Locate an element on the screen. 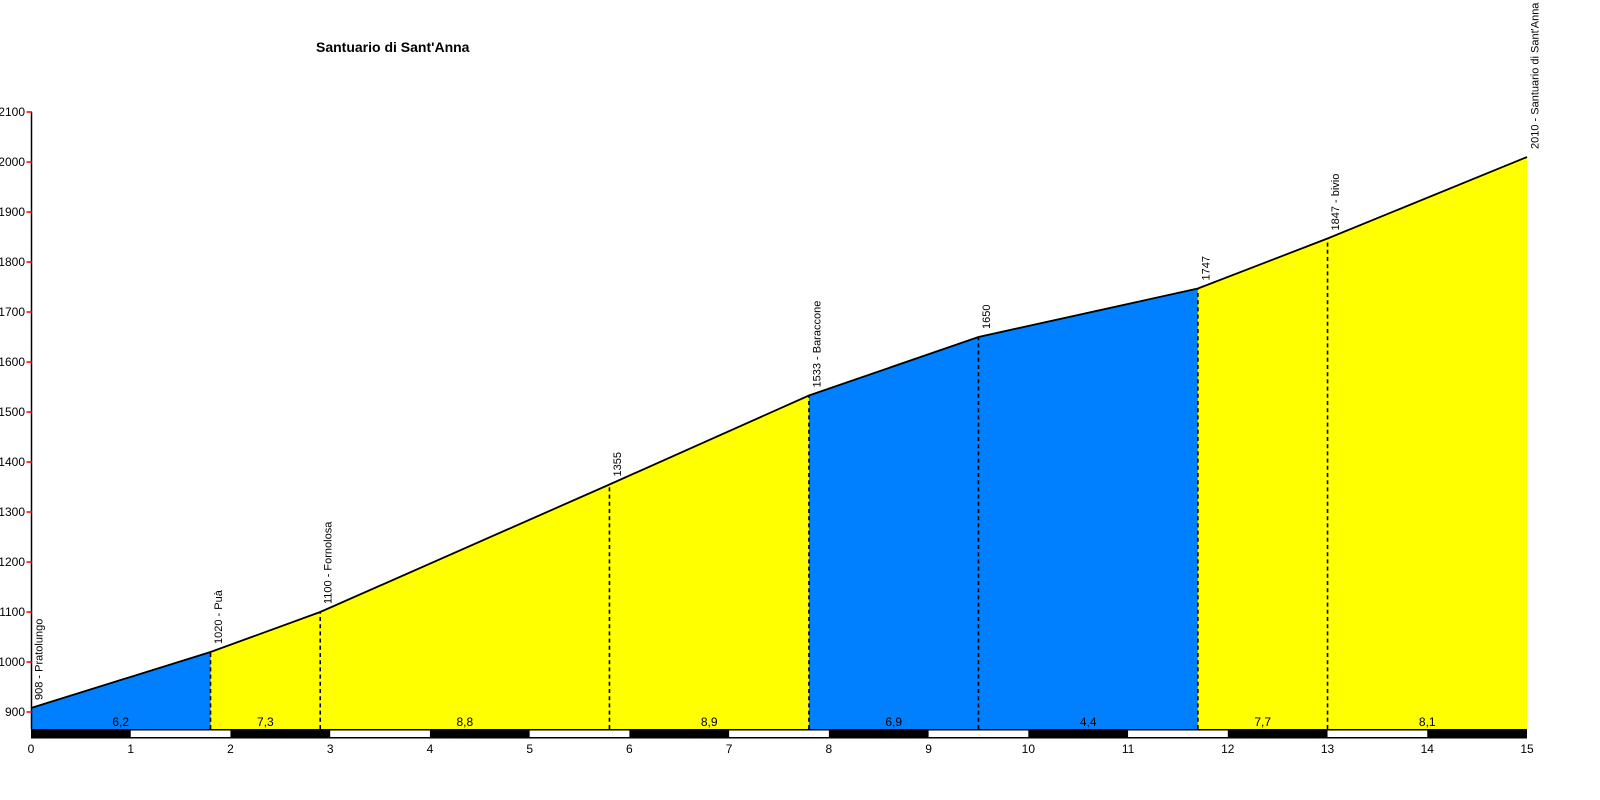 Image resolution: width=1600 pixels, height=800 pixels. x-axis-tick-label: 6 is located at coordinates (629, 749).